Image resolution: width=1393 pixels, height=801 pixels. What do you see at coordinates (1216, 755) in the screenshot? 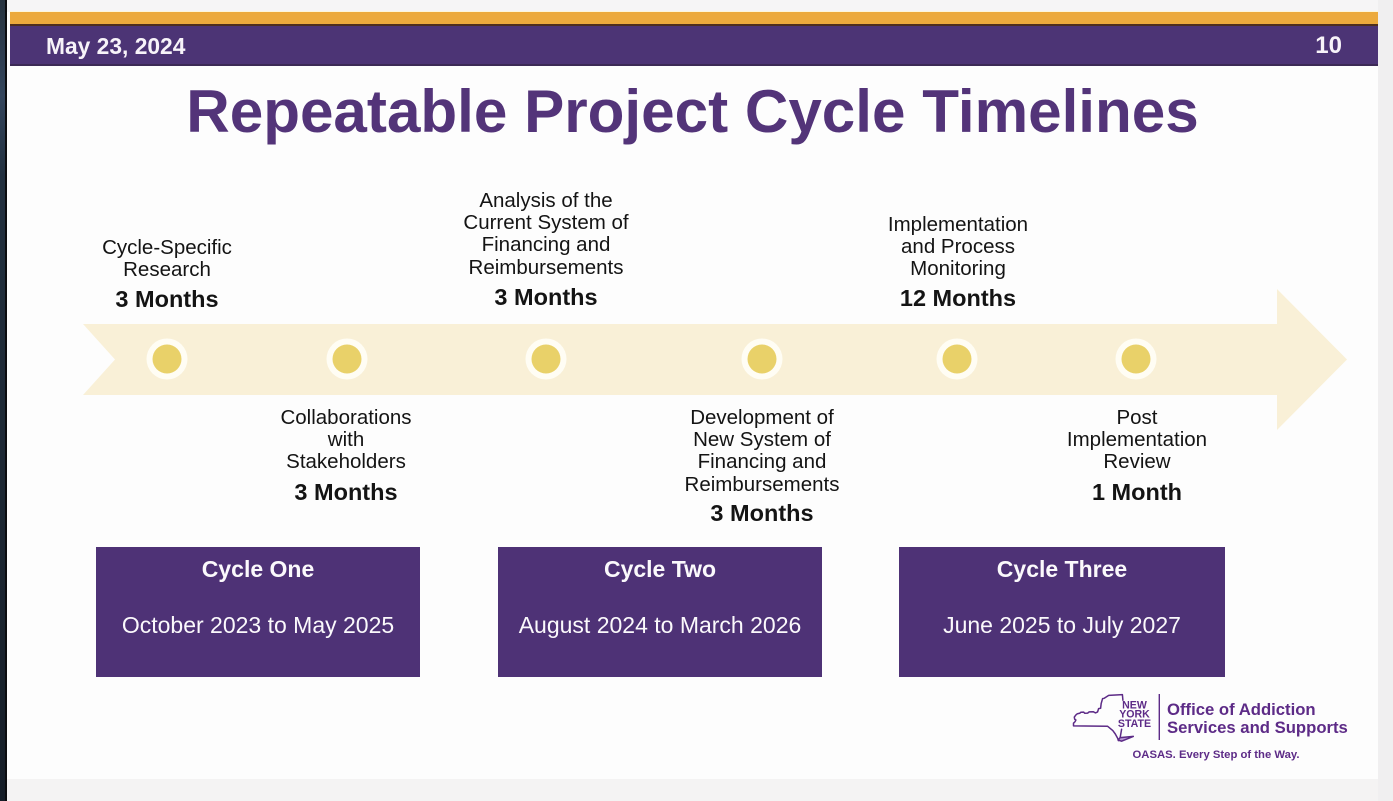
I see `svg-text: OASAS. Every Step of the Way.` at bounding box center [1216, 755].